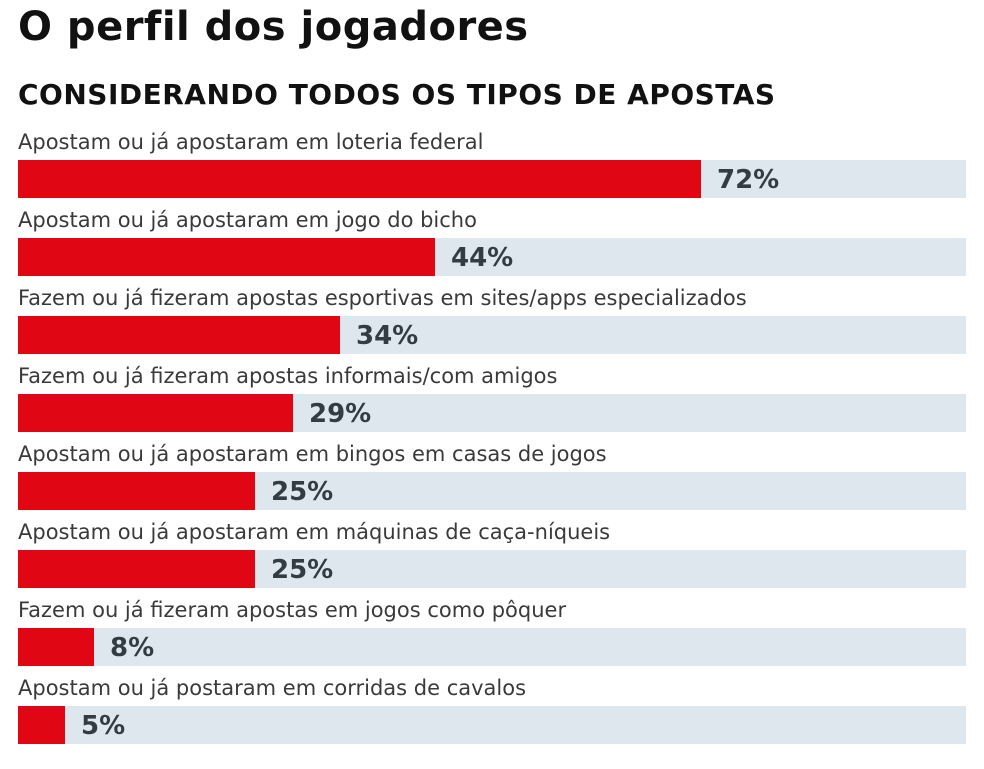  I want to click on bar-track: 29%, so click(492, 413).